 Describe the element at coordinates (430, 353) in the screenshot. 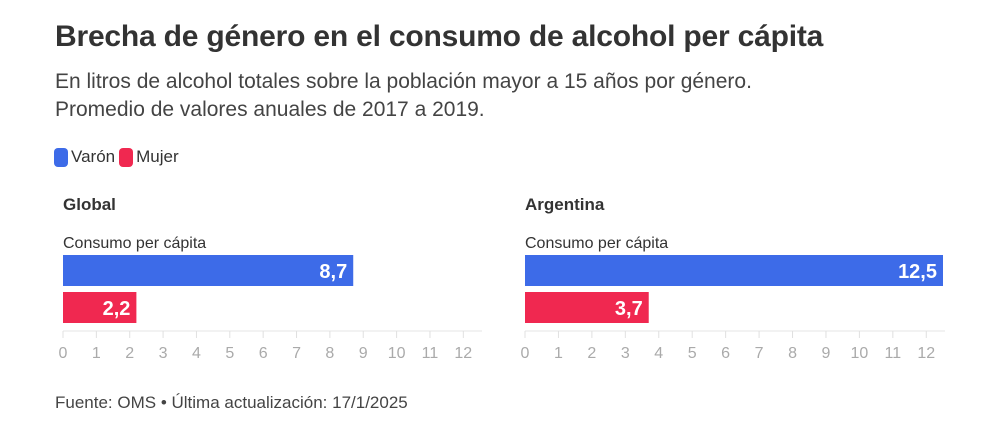

I see `x-tick-label-global-11: 11` at that location.